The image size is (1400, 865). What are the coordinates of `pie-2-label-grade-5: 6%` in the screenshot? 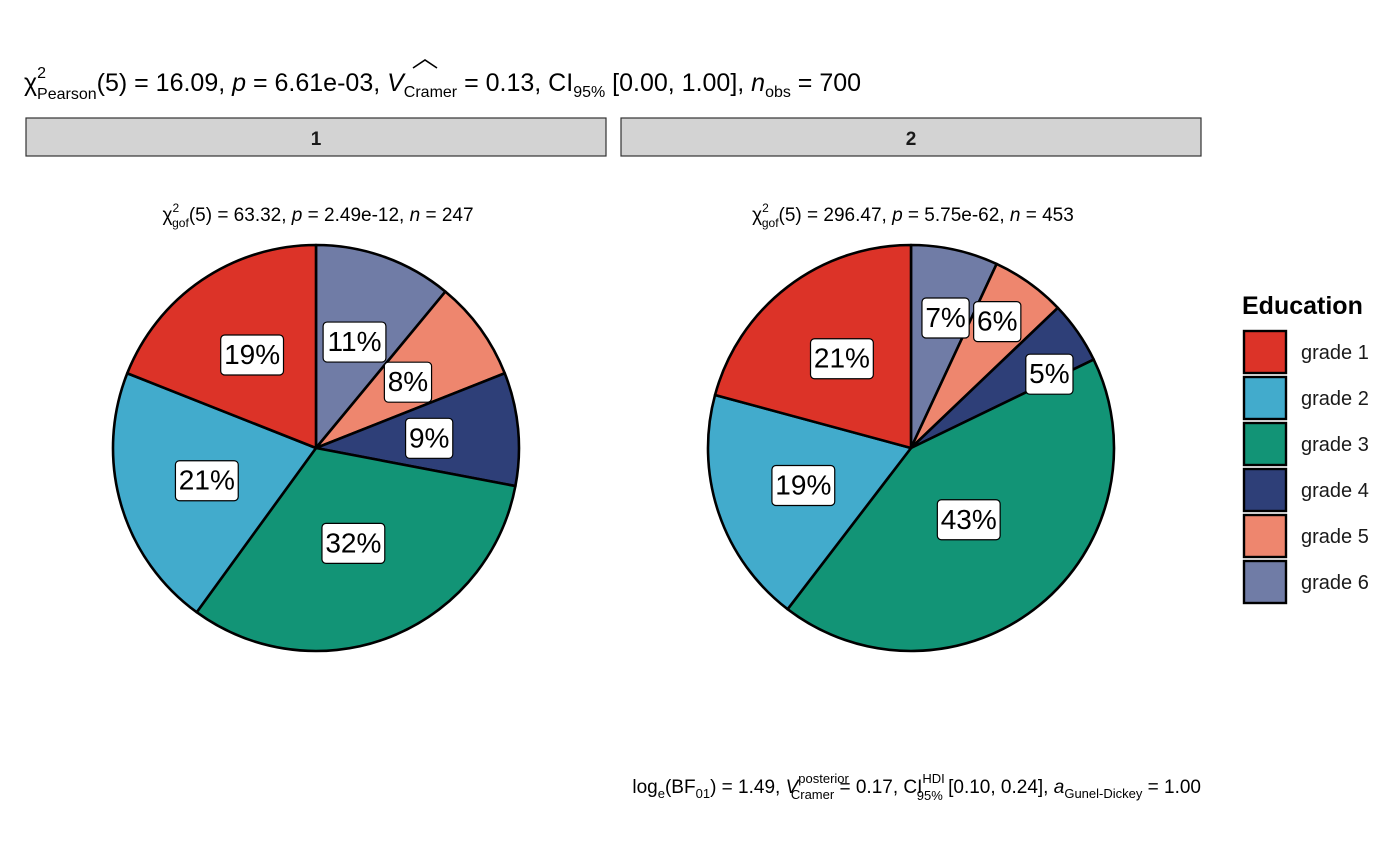 It's located at (997, 322).